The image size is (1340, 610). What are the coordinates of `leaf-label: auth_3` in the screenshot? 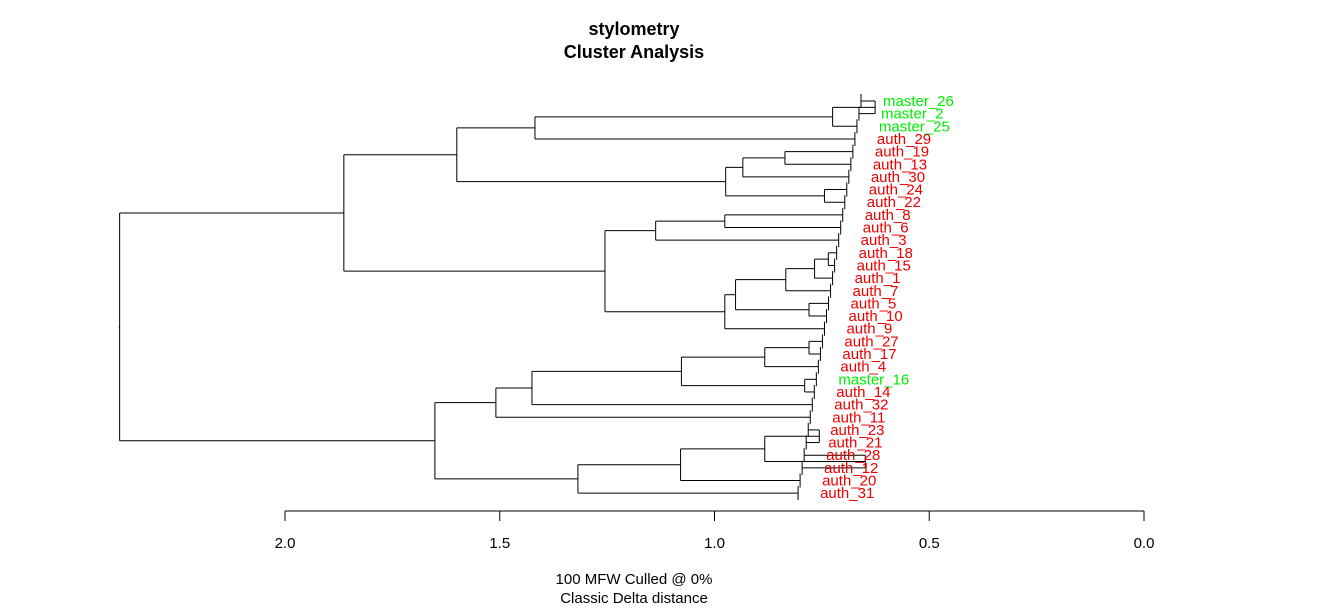 It's located at (884, 240).